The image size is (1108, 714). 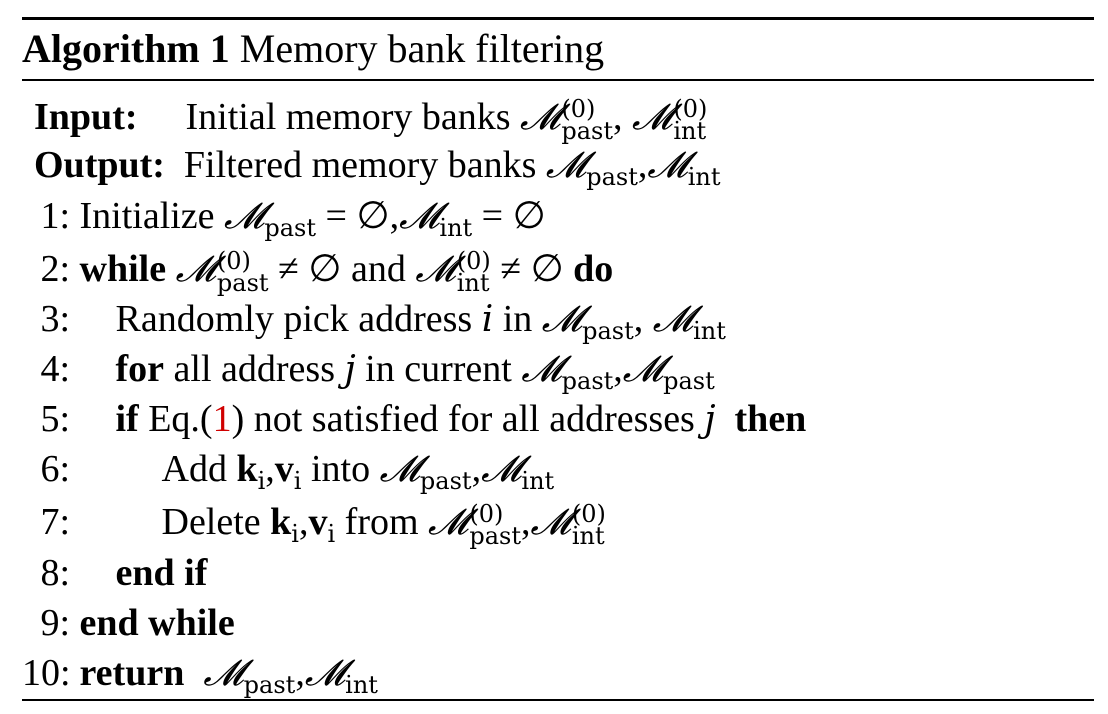 What do you see at coordinates (55, 573) in the screenshot?
I see `line-number: 8:` at bounding box center [55, 573].